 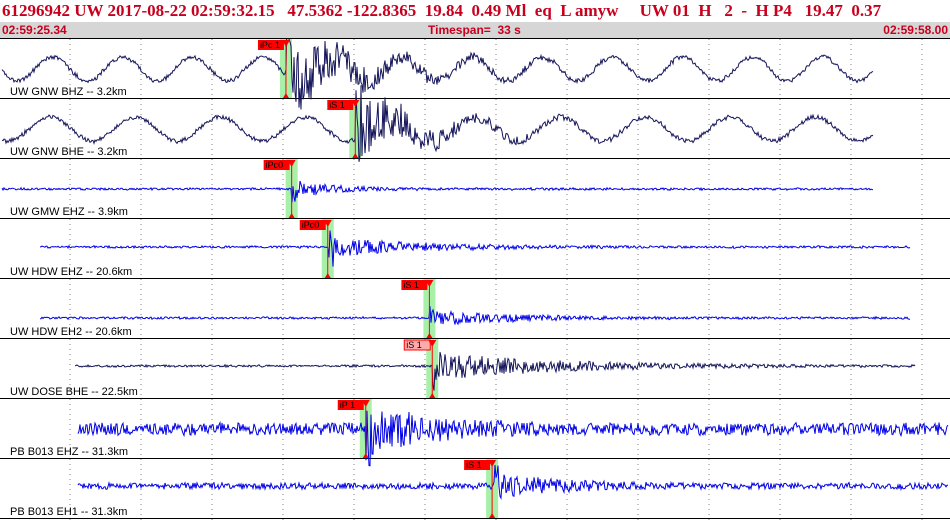 I want to click on trace-label: PB B013 EH1 -- 31.3km, so click(x=68, y=512).